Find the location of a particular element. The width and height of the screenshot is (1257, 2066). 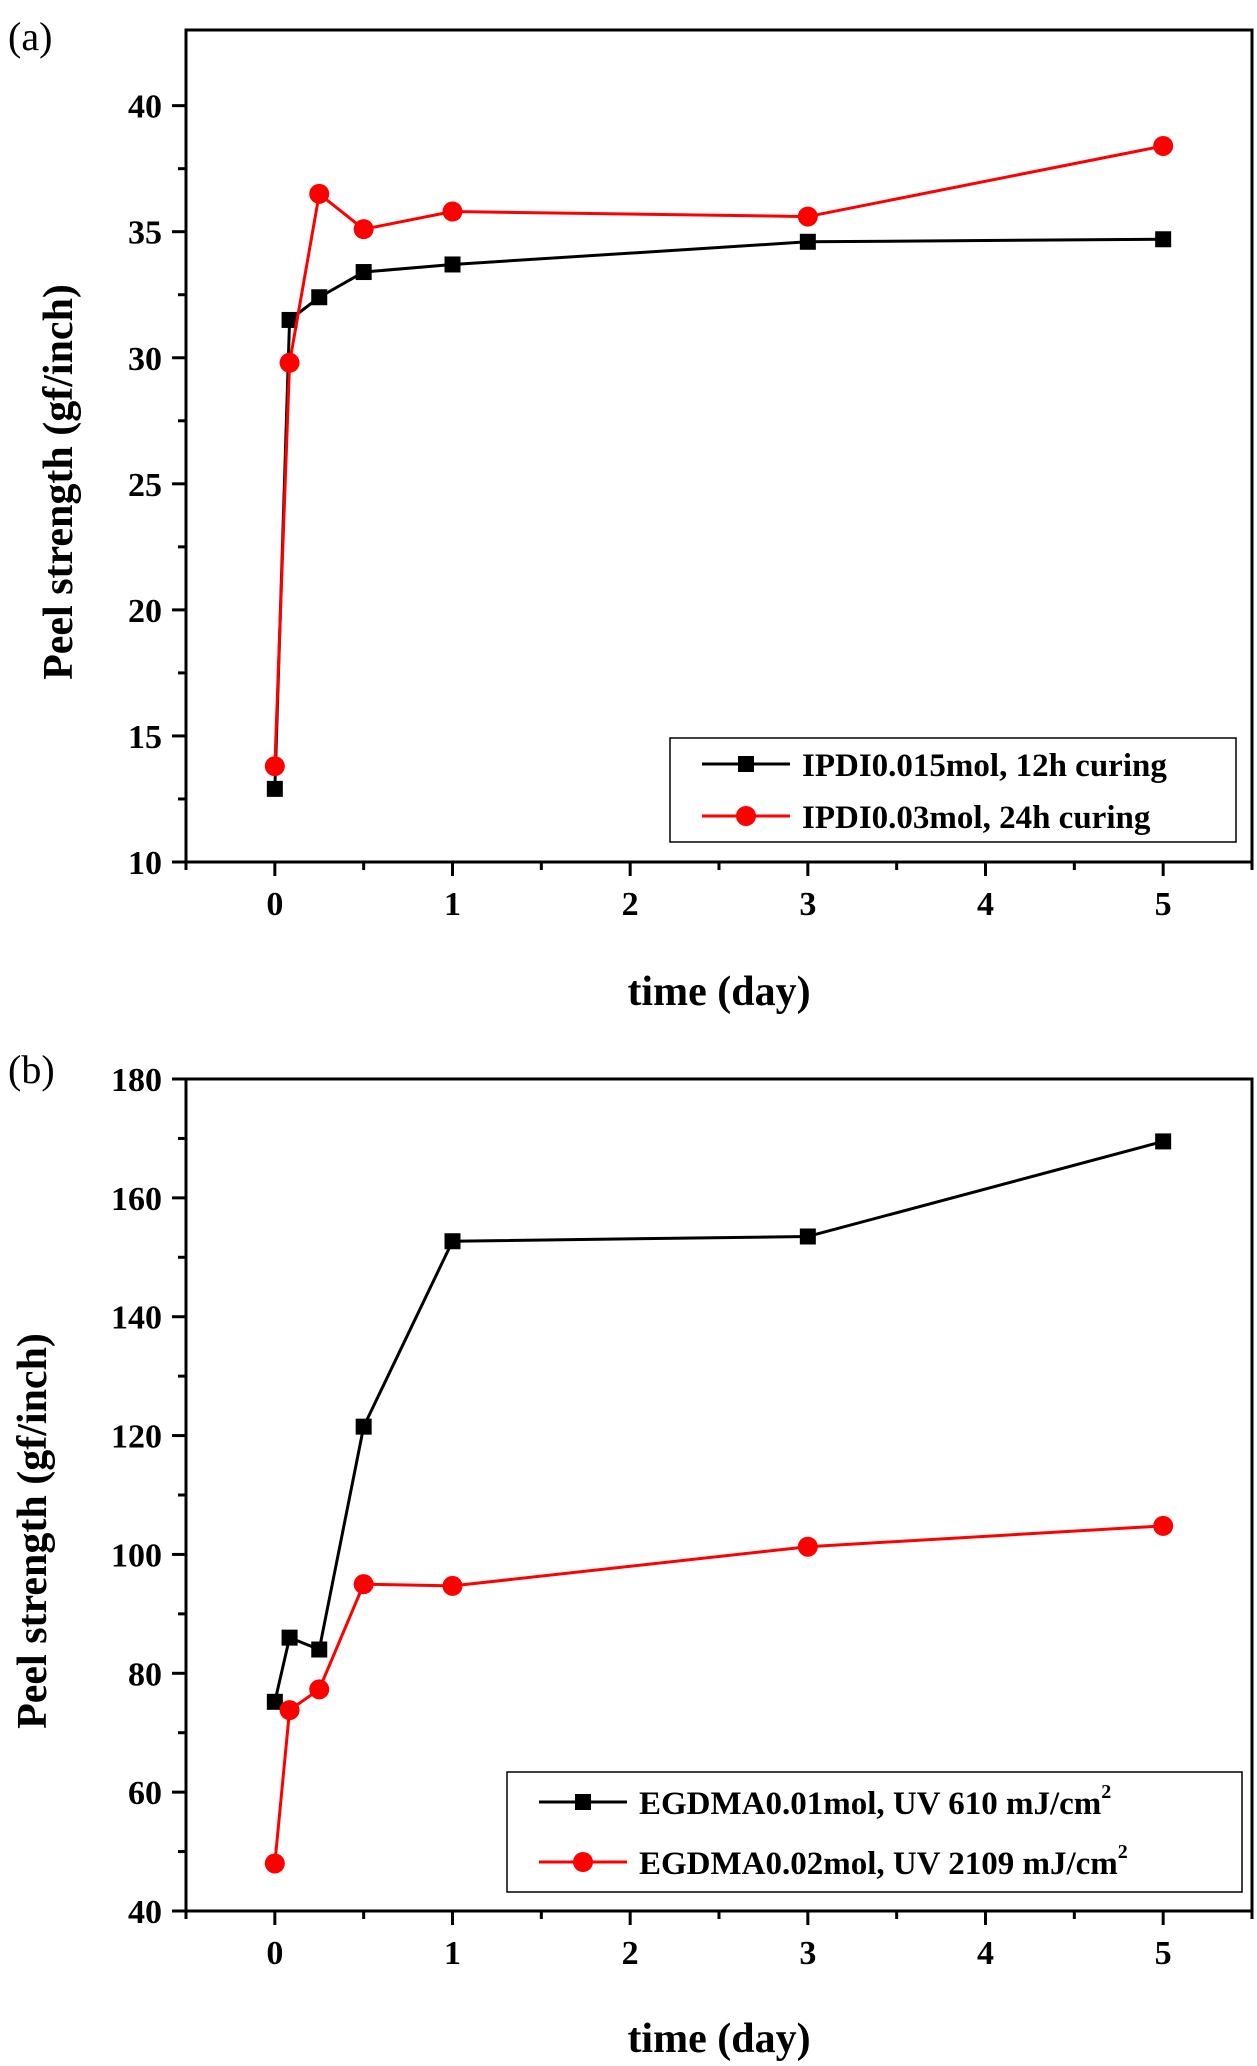

legend-label: EGDMA0.01mol, UV 610 mJ/cm2 is located at coordinates (875, 1801).